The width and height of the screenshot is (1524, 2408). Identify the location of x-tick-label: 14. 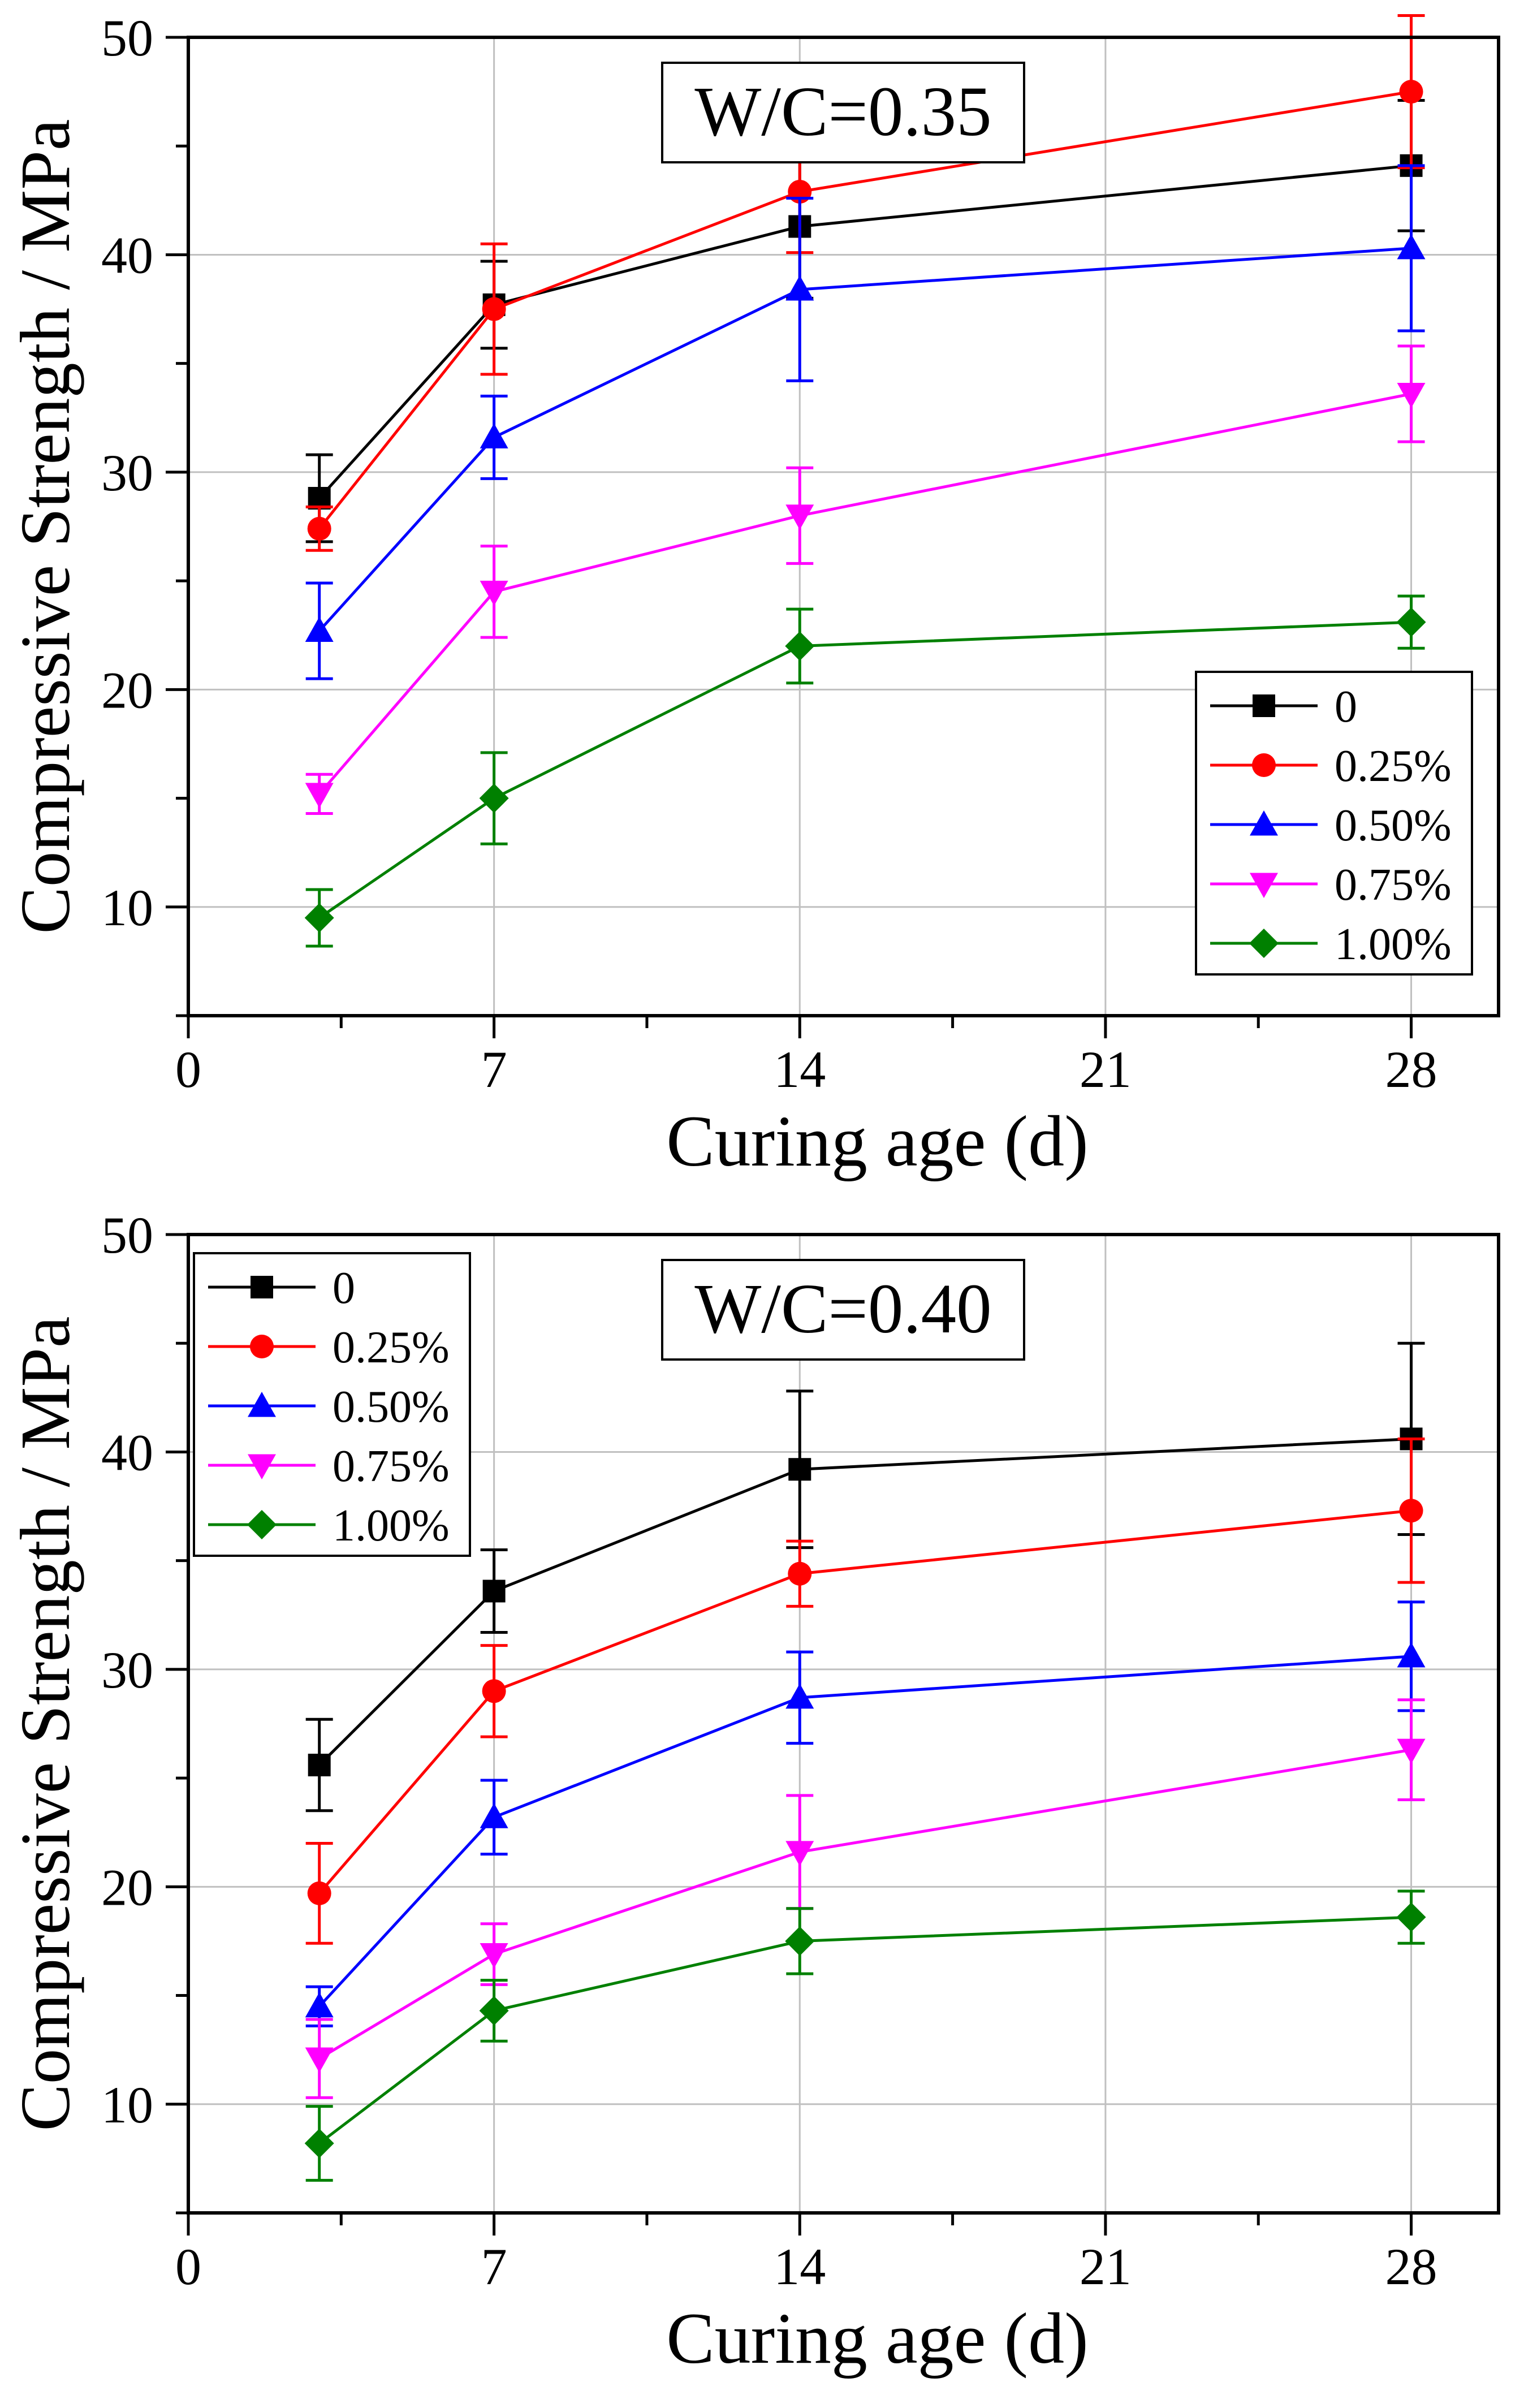
(800, 2267).